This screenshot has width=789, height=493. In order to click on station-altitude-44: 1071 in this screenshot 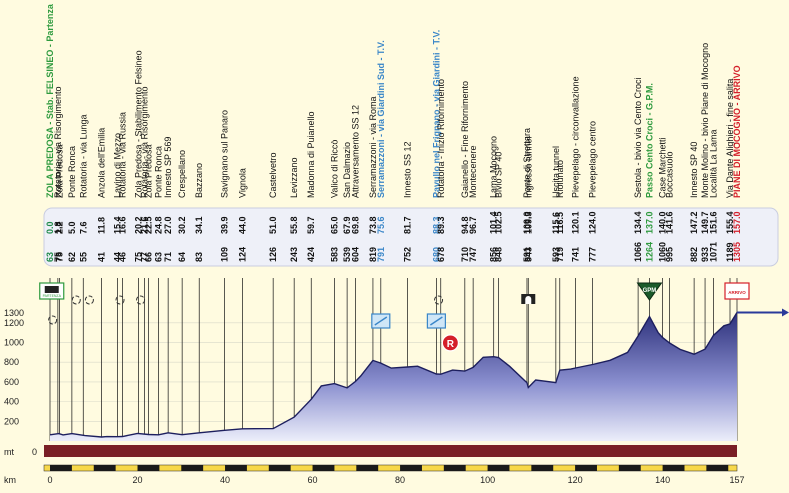, I will do `click(713, 252)`.